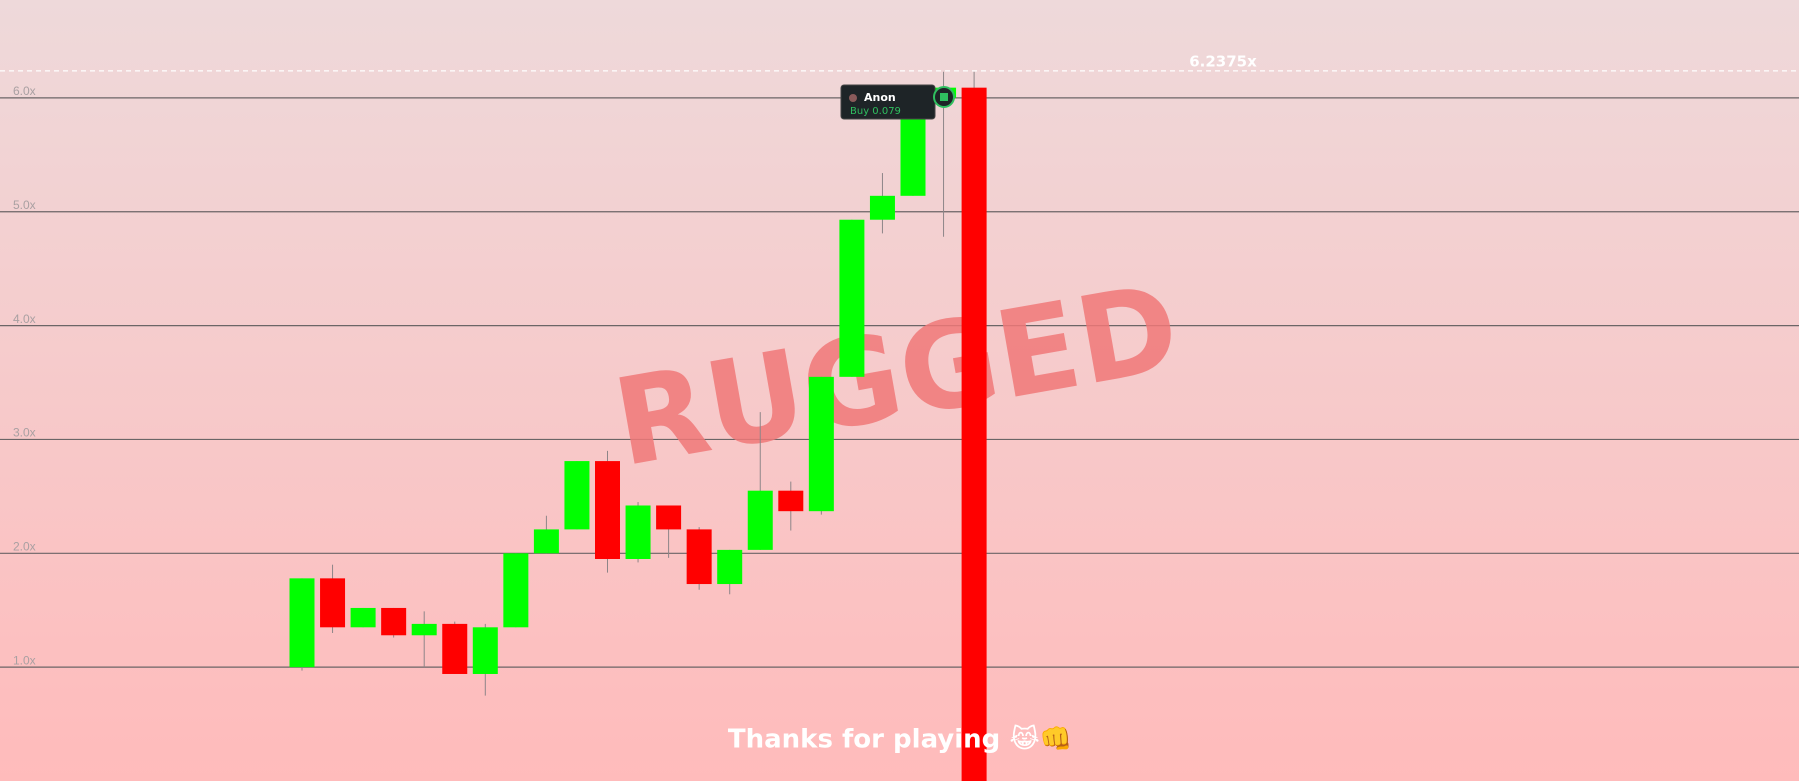  What do you see at coordinates (24, 546) in the screenshot?
I see `y-tick-label: 2.0x` at bounding box center [24, 546].